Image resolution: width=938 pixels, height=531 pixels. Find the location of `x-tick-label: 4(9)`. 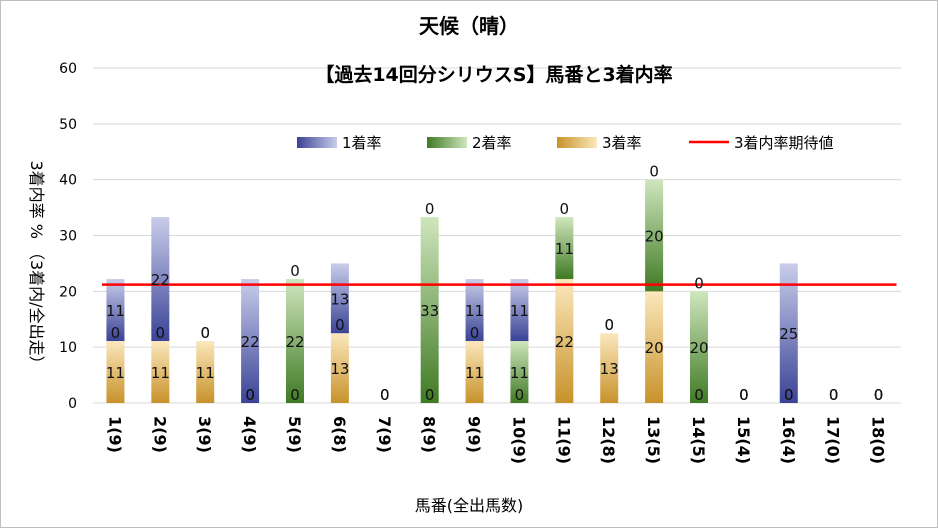

x-tick-label: 4(9) is located at coordinates (249, 434).